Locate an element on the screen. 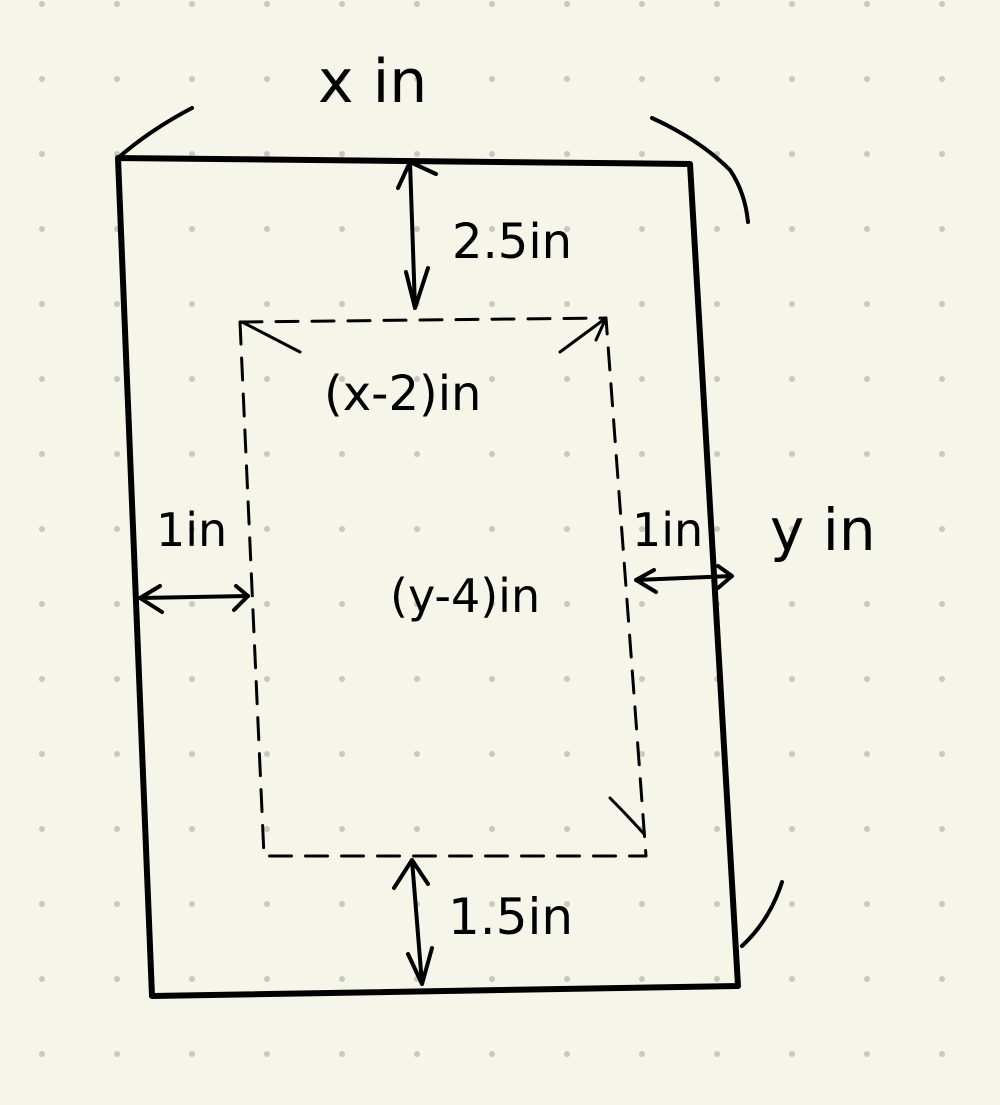 This screenshot has height=1105, width=1000. outer-width-label: x in is located at coordinates (372, 82).